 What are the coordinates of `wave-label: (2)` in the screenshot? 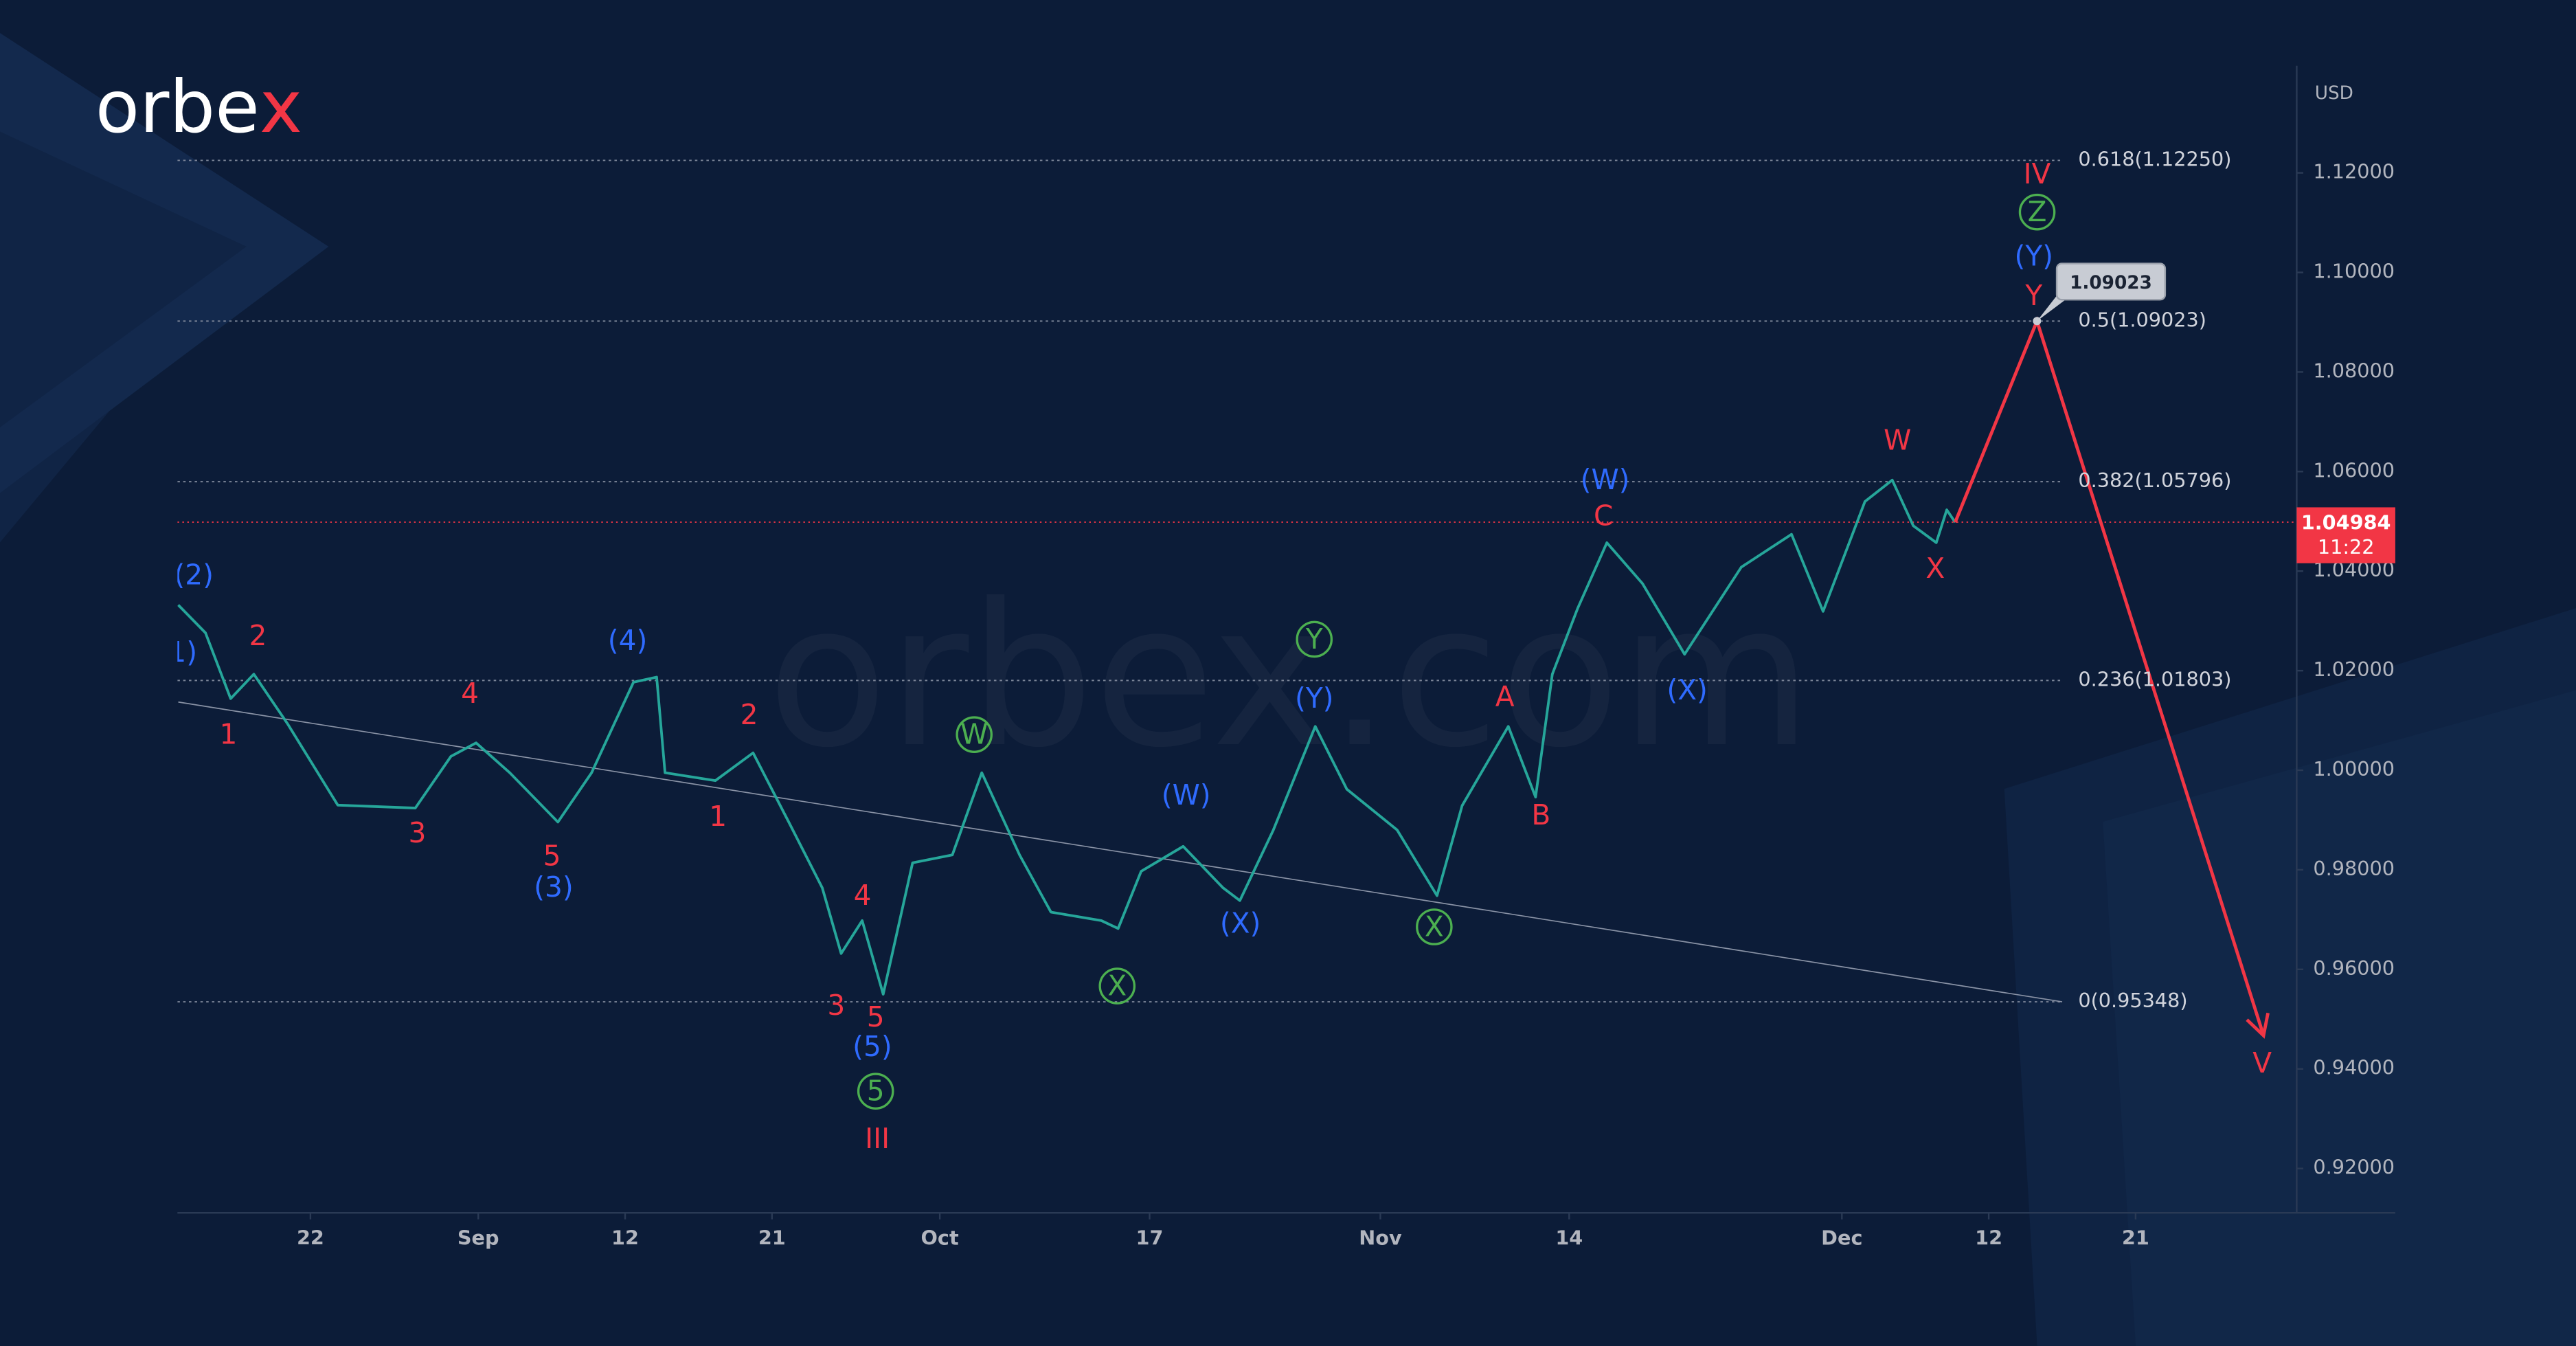 It's located at (194, 575).